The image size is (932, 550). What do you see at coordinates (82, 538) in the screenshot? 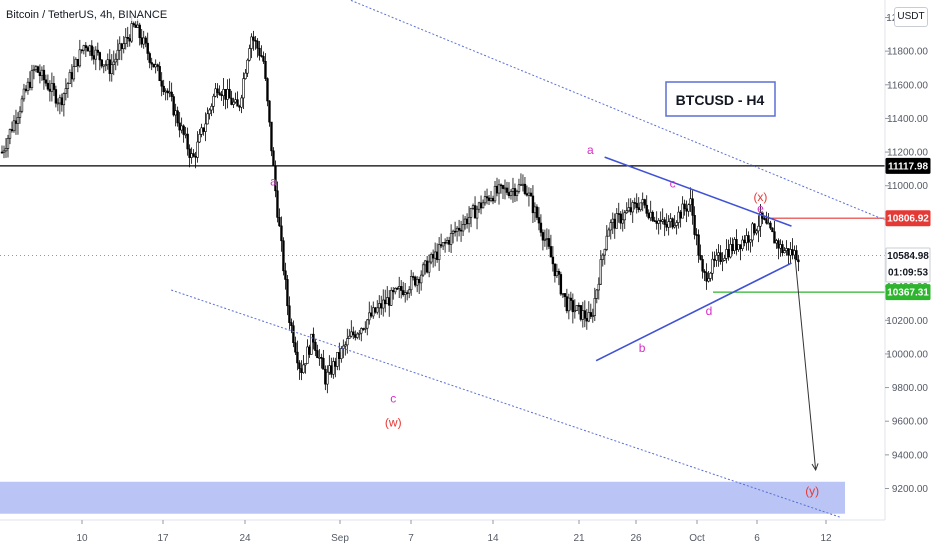
I see `time-tick-label: 10` at bounding box center [82, 538].